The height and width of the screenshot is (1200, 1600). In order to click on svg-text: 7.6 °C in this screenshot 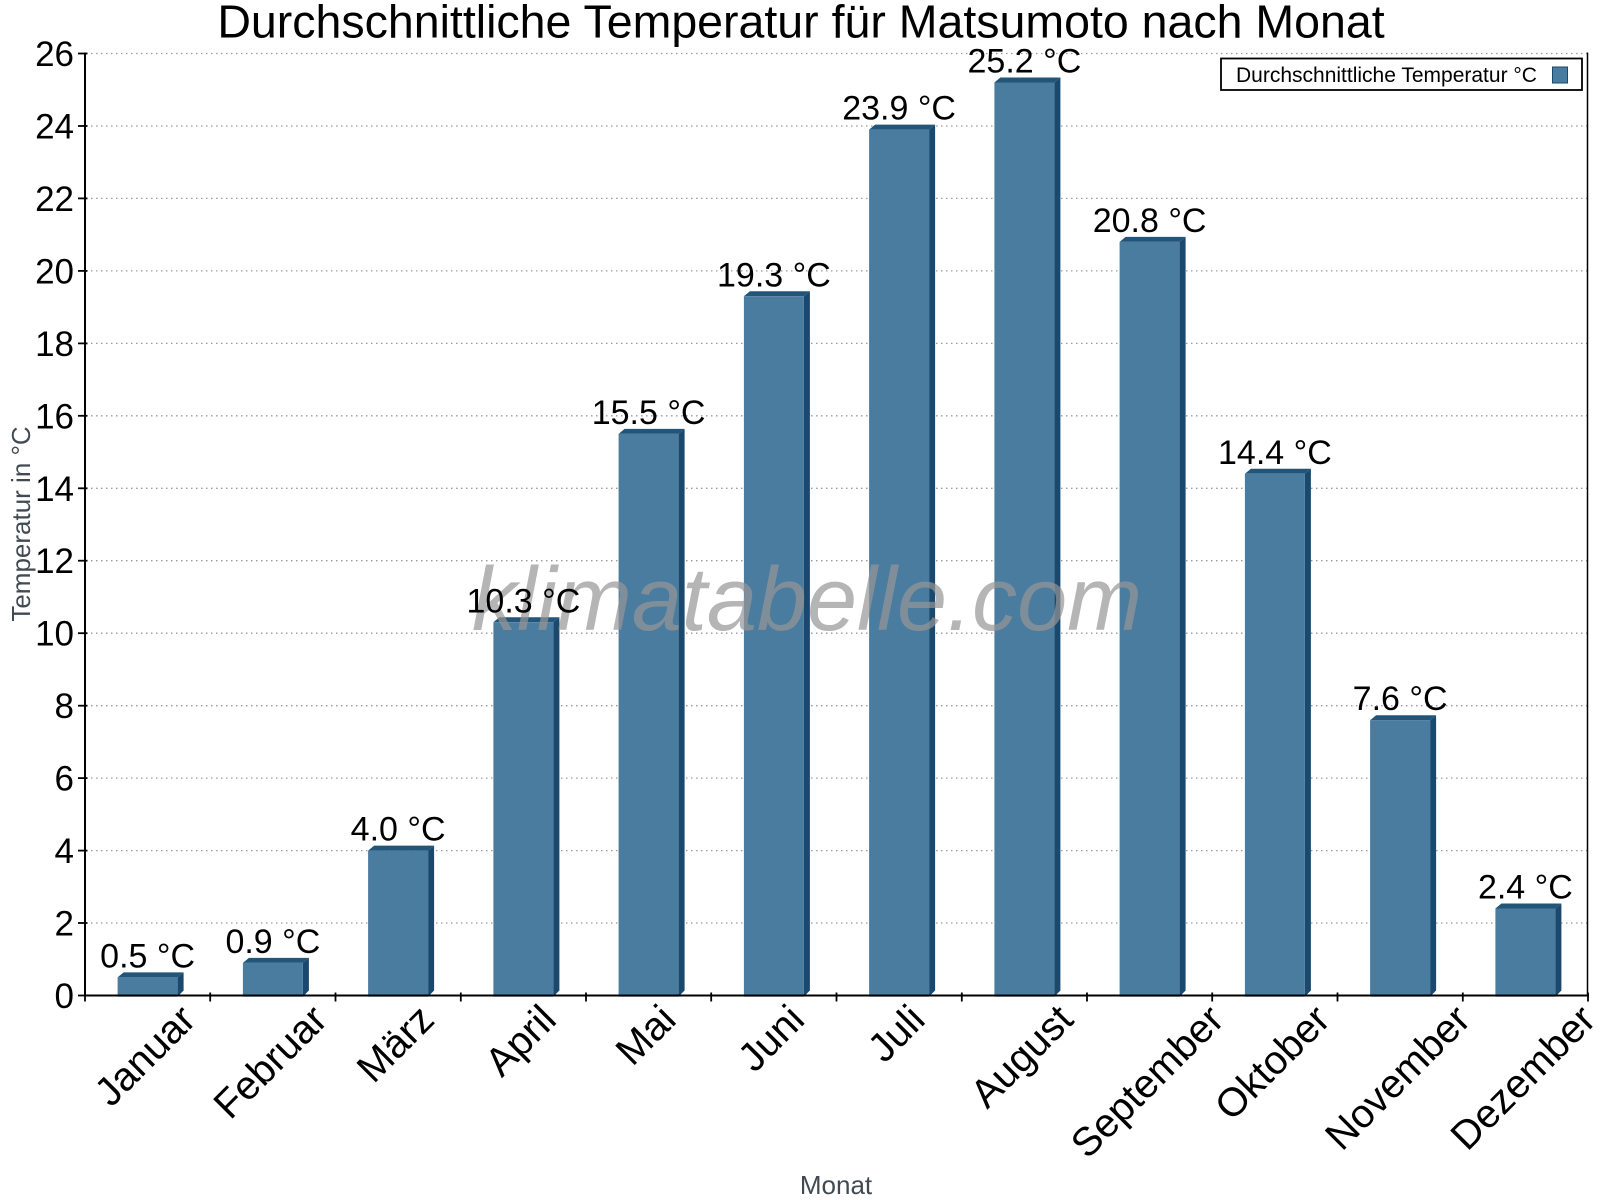, I will do `click(1400, 699)`.